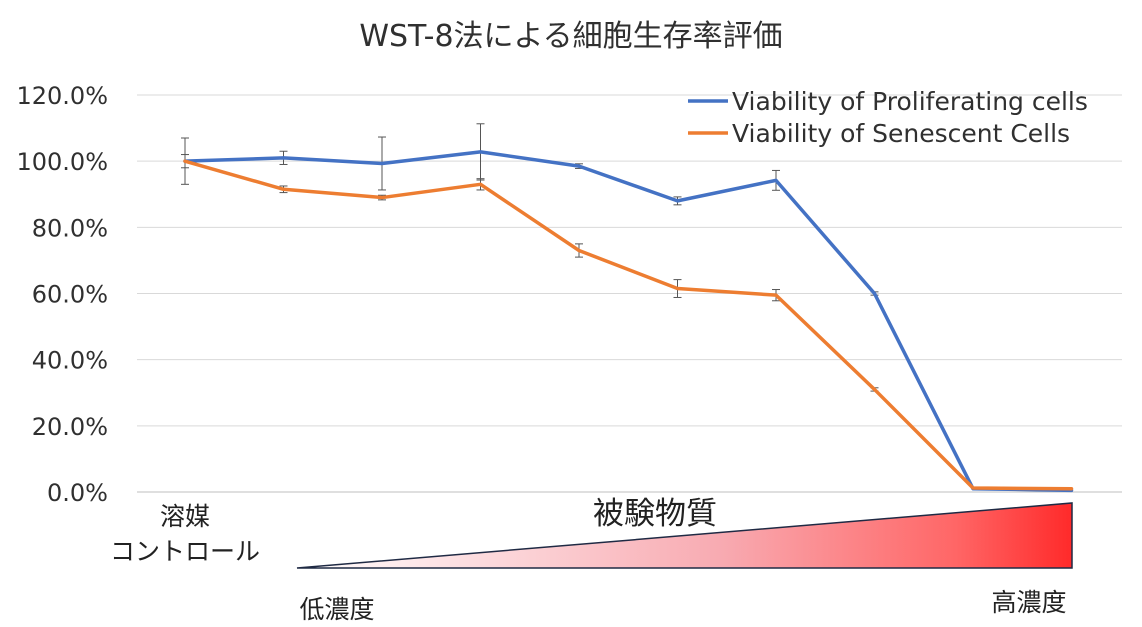 This screenshot has height=627, width=1142. Describe the element at coordinates (185, 551) in the screenshot. I see `control-label-line2: コントロール` at that location.